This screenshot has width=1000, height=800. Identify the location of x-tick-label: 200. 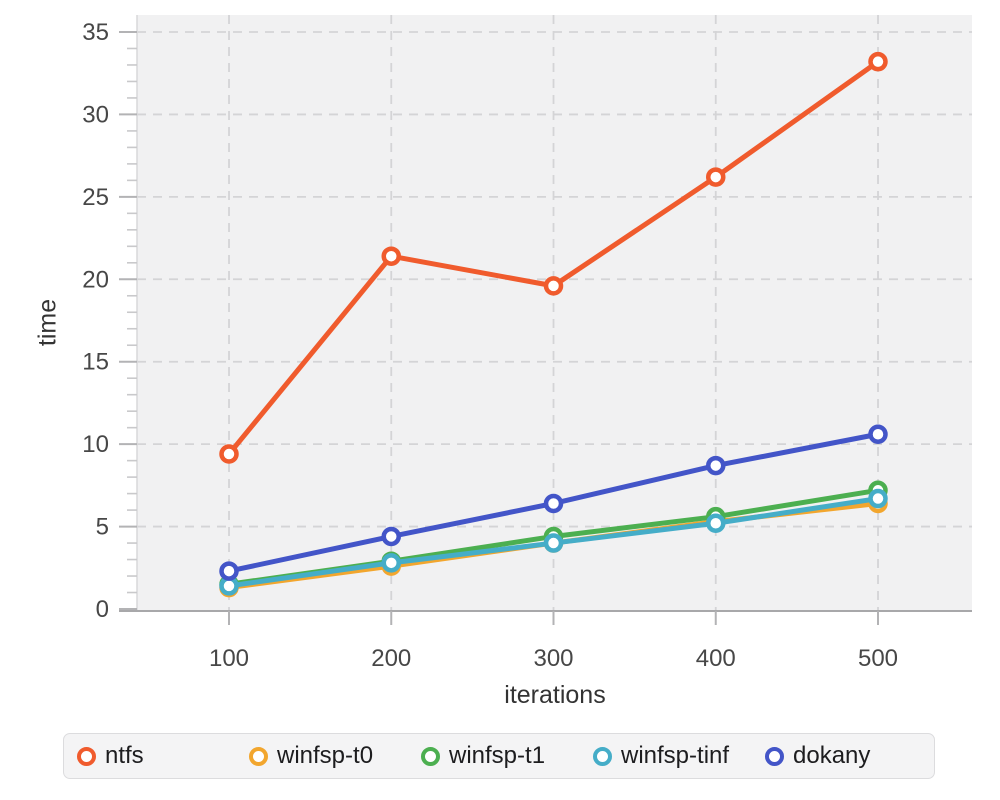
(391, 658).